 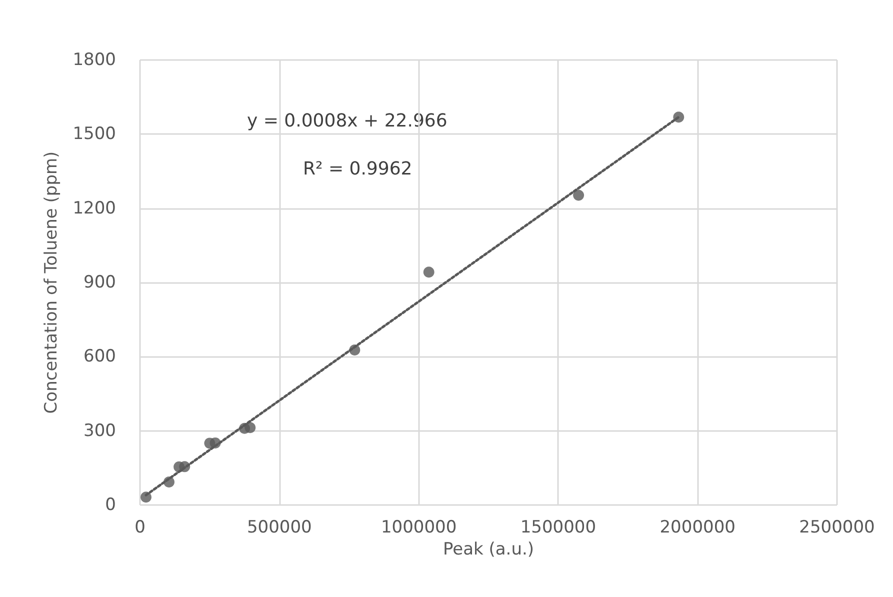 What do you see at coordinates (100, 282) in the screenshot?
I see `y-tick-label: 900` at bounding box center [100, 282].